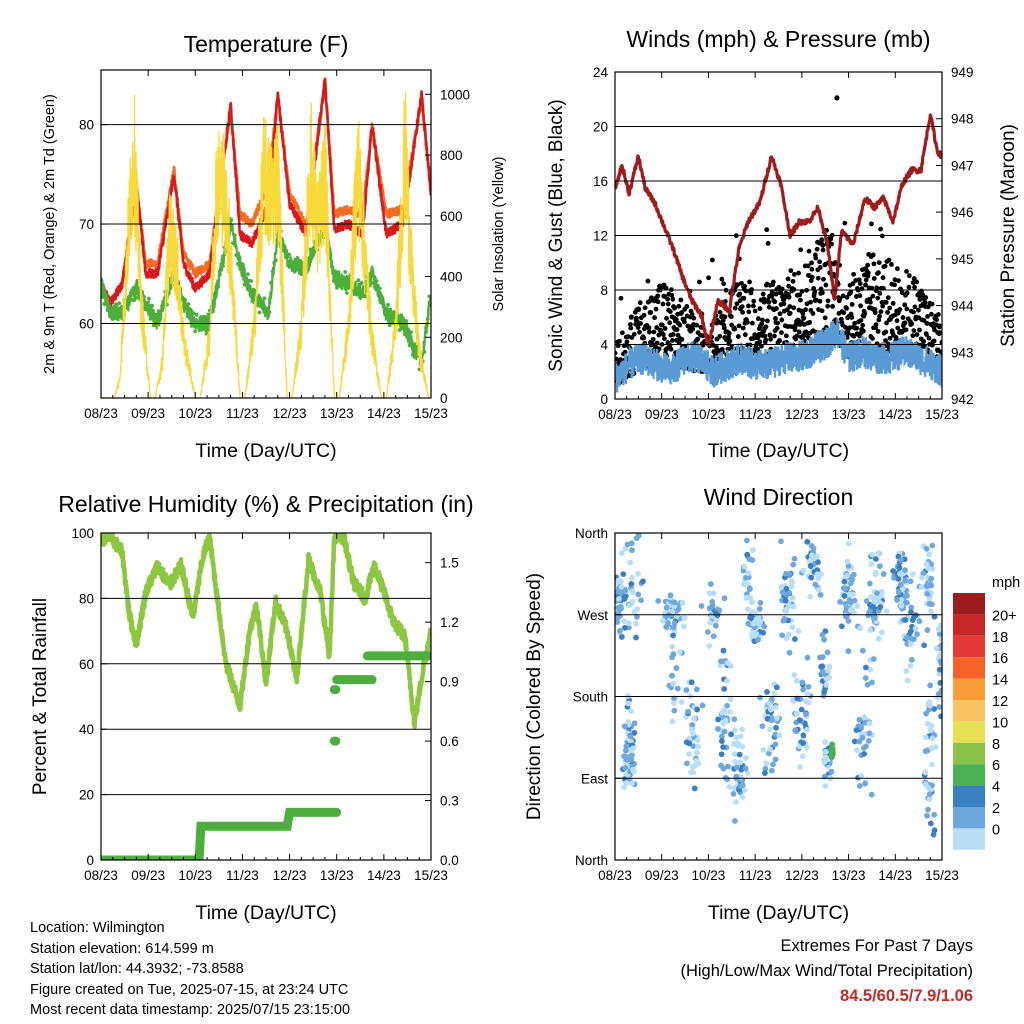  What do you see at coordinates (849, 414) in the screenshot?
I see `x-tick-label: 13/23` at bounding box center [849, 414].